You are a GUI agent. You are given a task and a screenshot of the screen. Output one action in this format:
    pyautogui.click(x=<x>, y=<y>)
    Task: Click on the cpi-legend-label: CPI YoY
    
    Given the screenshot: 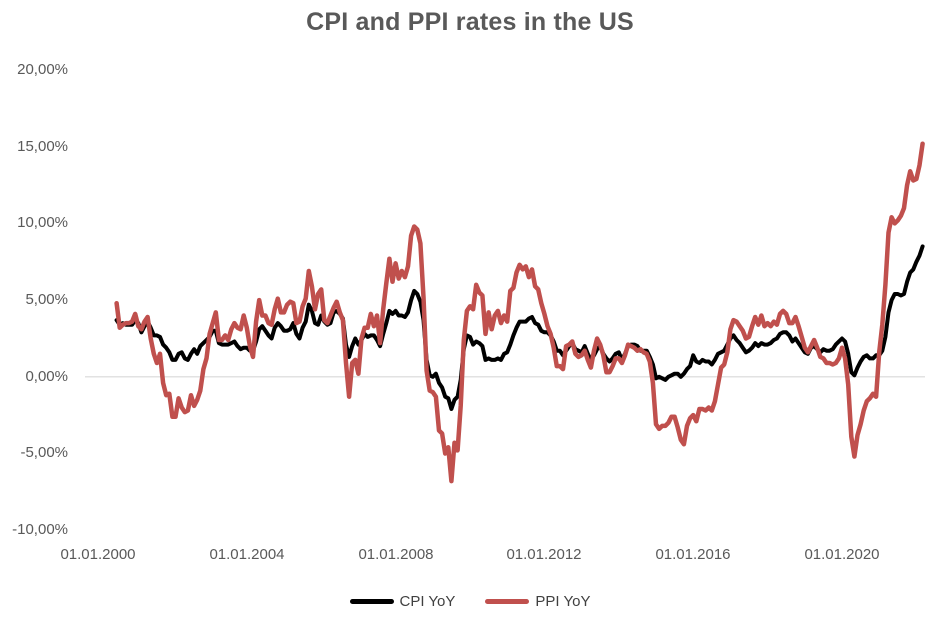 What is the action you would take?
    pyautogui.click(x=427, y=601)
    